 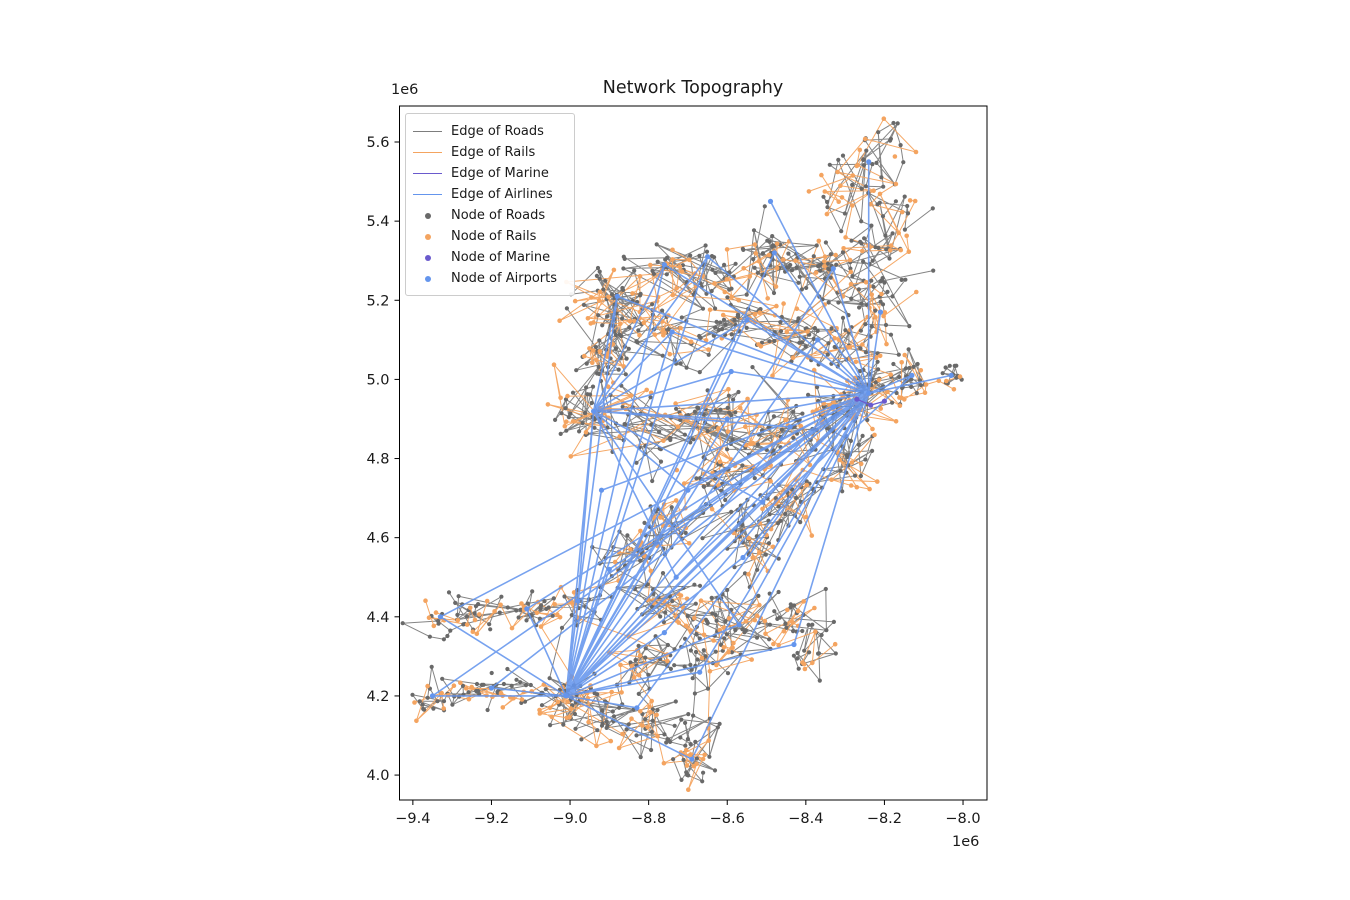 What do you see at coordinates (377, 776) in the screenshot?
I see `y-tick-label: 4.0` at bounding box center [377, 776].